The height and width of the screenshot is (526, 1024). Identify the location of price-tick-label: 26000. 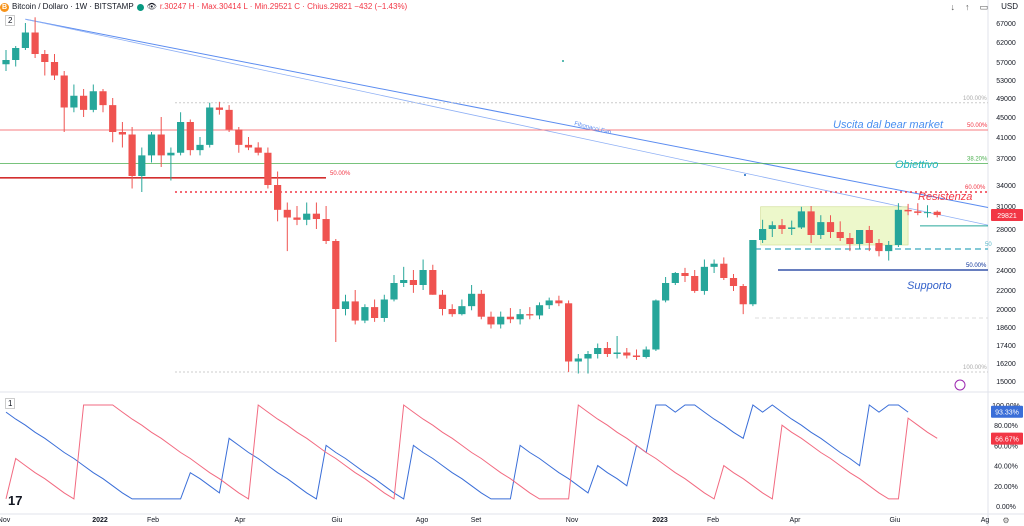
(1006, 250).